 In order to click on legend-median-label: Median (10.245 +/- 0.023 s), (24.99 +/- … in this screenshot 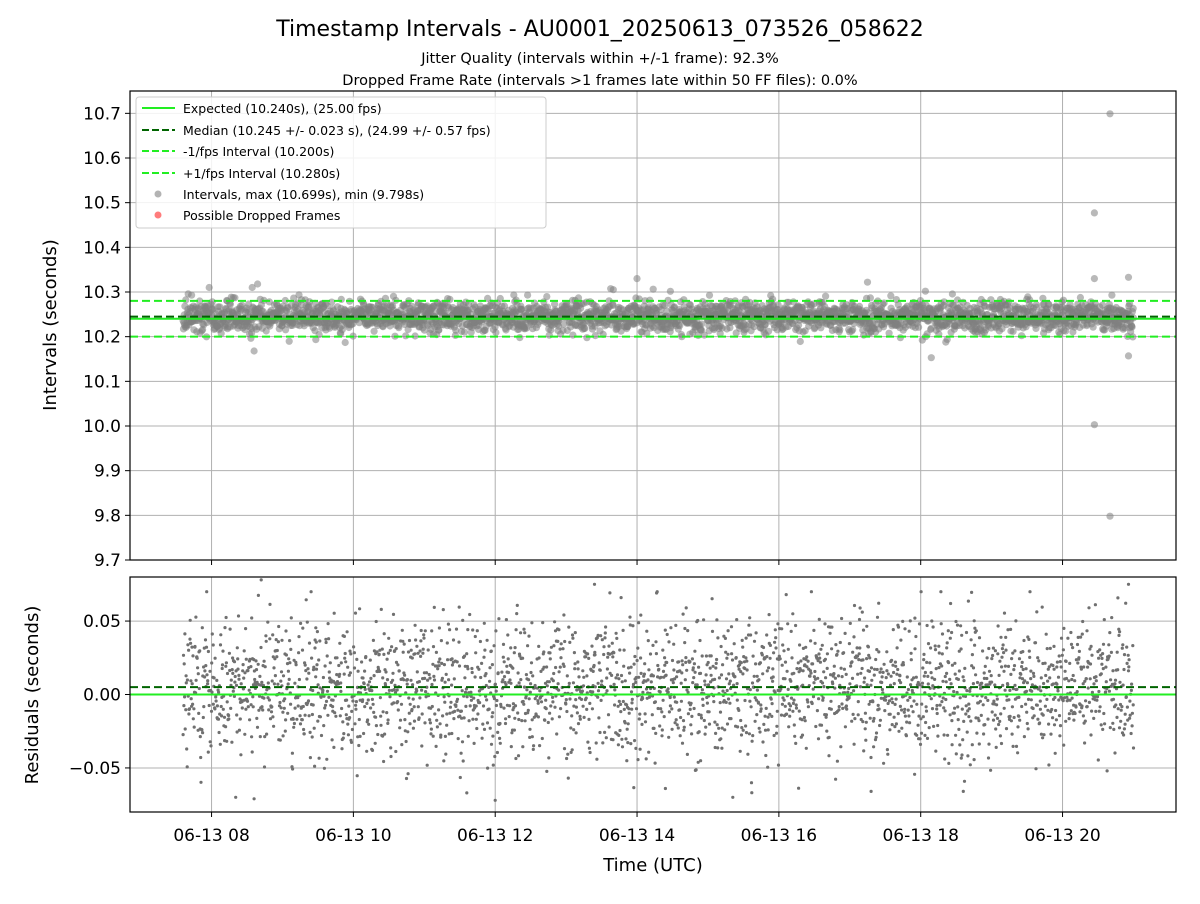, I will do `click(337, 130)`.